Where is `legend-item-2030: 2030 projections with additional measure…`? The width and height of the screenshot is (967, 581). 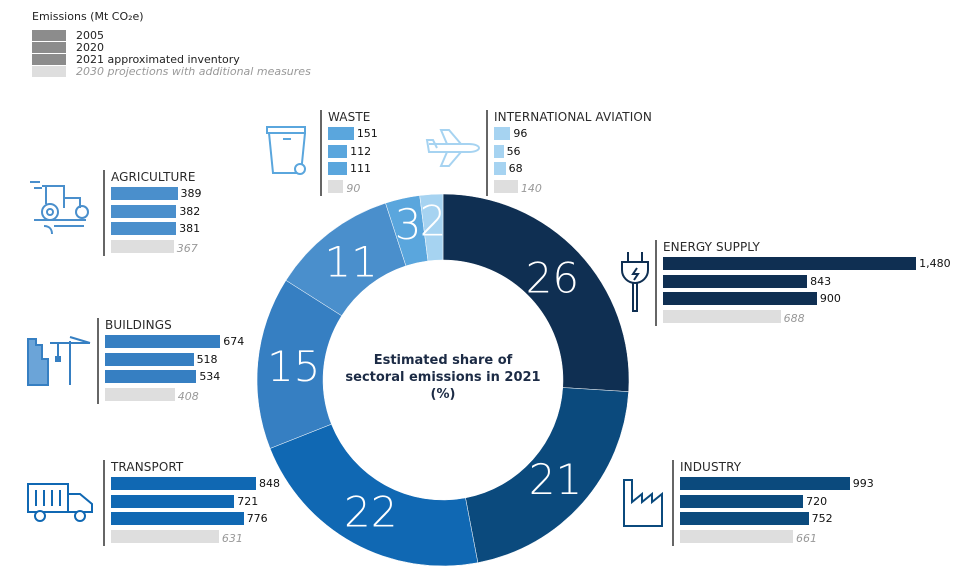 legend-item-2030: 2030 projections with additional measure… is located at coordinates (171, 71).